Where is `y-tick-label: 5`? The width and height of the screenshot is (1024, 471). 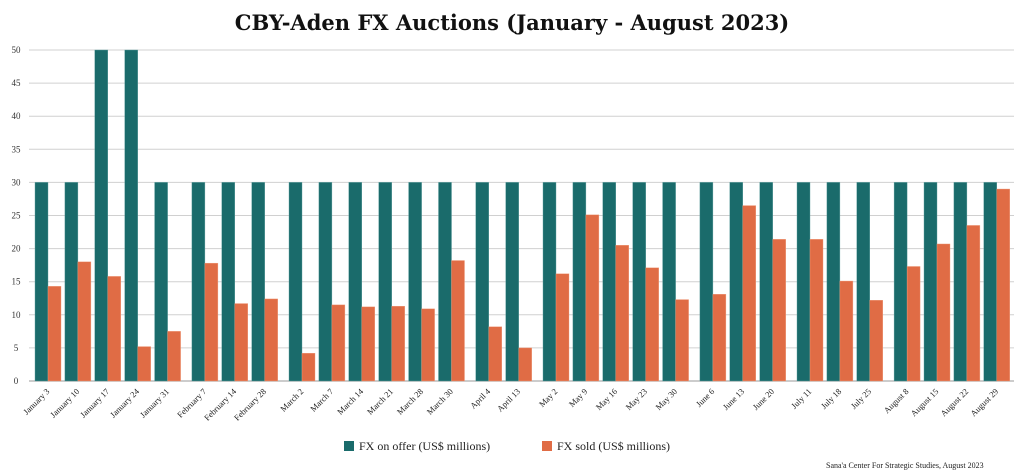 y-tick-label: 5 is located at coordinates (16, 348).